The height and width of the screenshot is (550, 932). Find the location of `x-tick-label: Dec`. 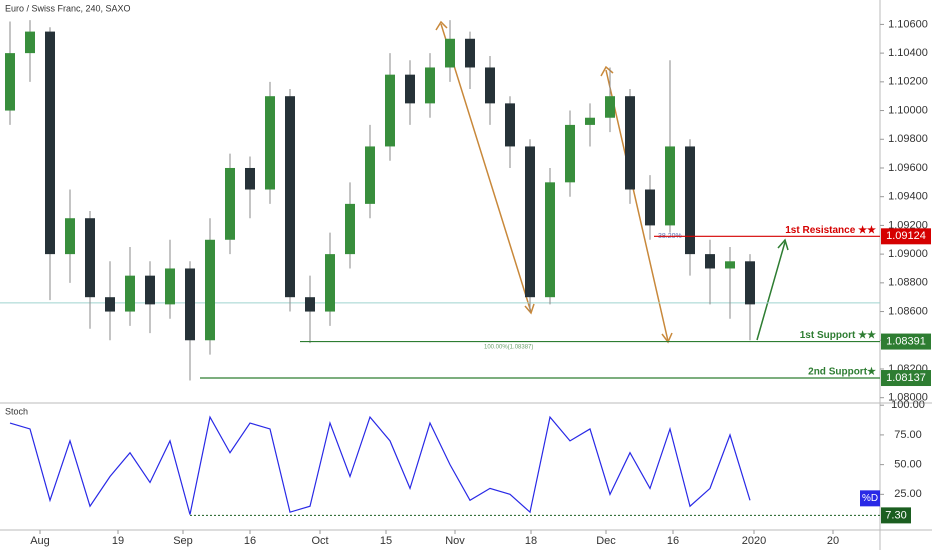

x-tick-label: Dec is located at coordinates (606, 541).